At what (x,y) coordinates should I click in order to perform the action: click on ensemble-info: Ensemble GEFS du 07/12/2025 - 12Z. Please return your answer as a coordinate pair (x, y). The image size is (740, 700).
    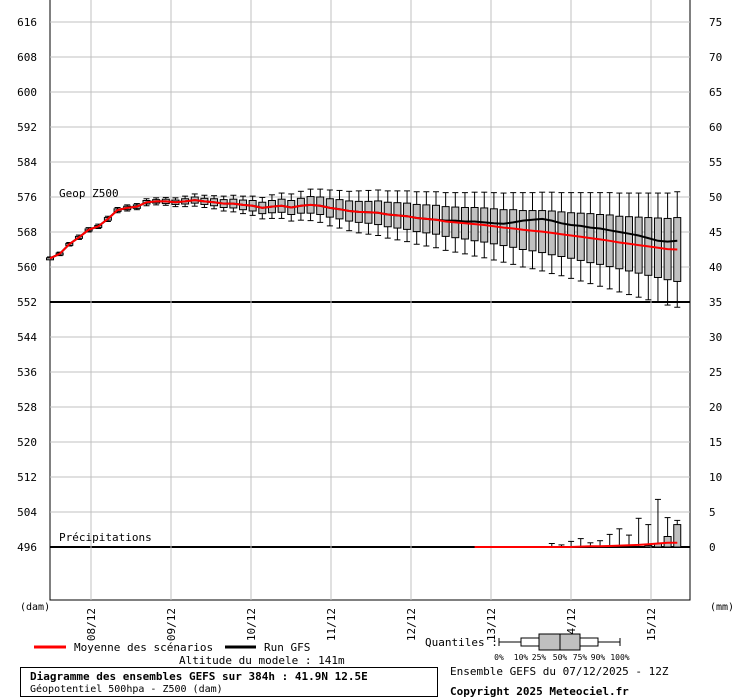
    Looking at the image, I should click on (559, 671).